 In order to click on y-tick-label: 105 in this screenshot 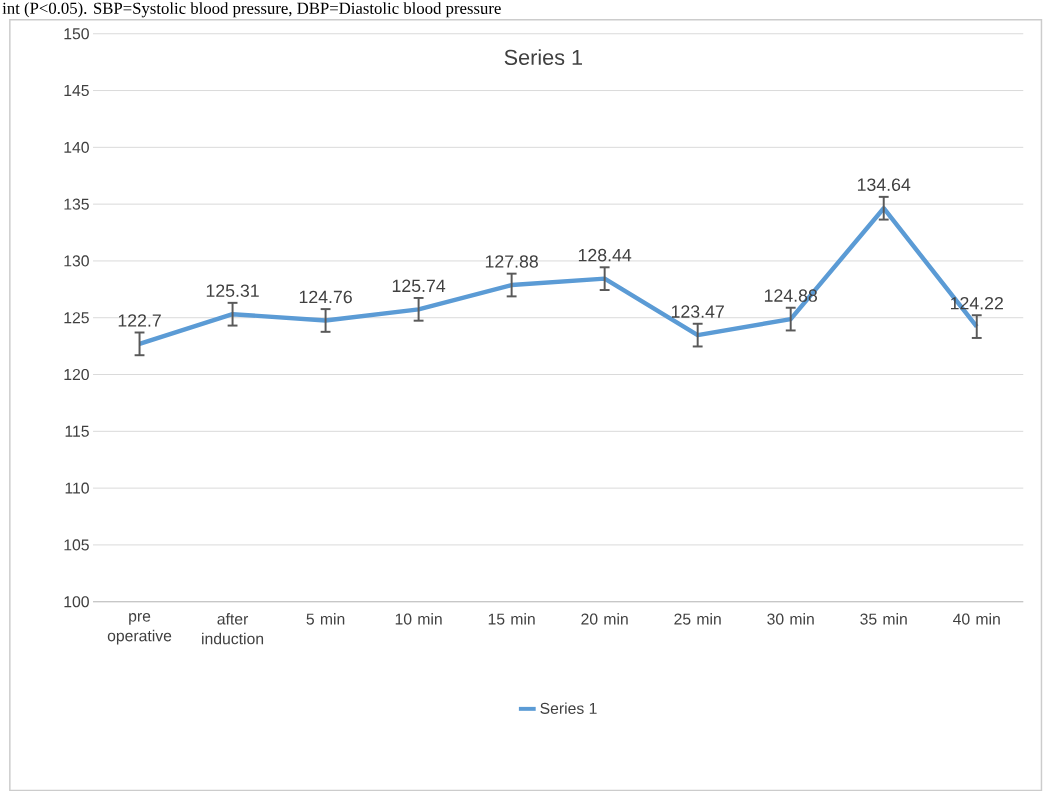, I will do `click(76, 545)`.